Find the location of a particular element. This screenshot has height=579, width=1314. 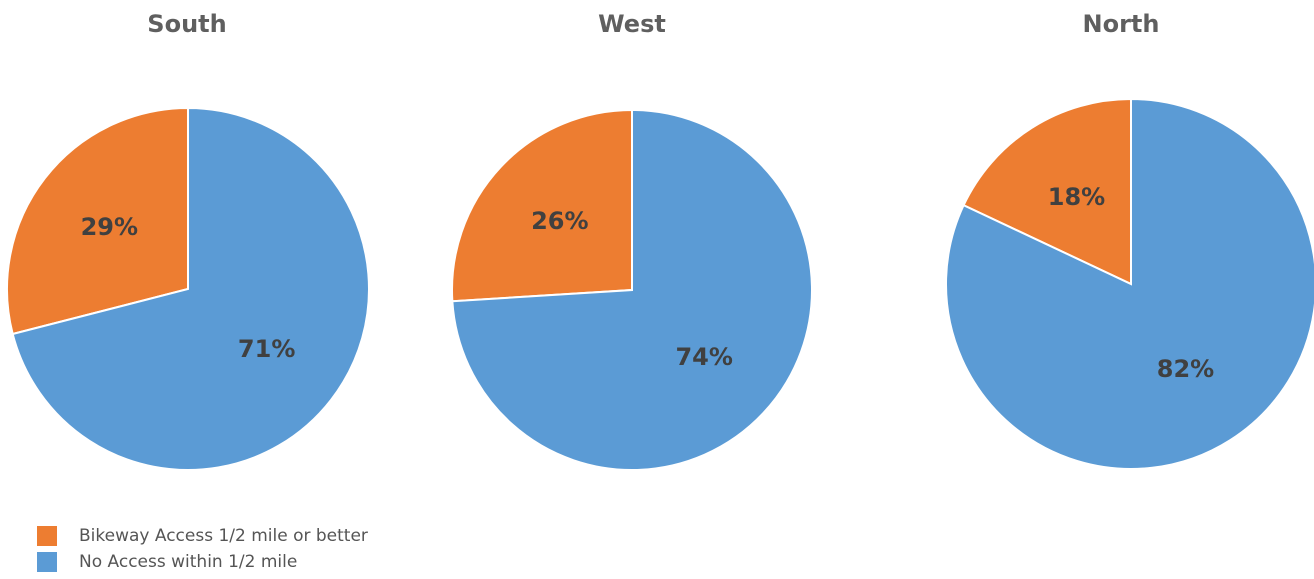

pie-slice-south-bikeway is located at coordinates (97, 221).